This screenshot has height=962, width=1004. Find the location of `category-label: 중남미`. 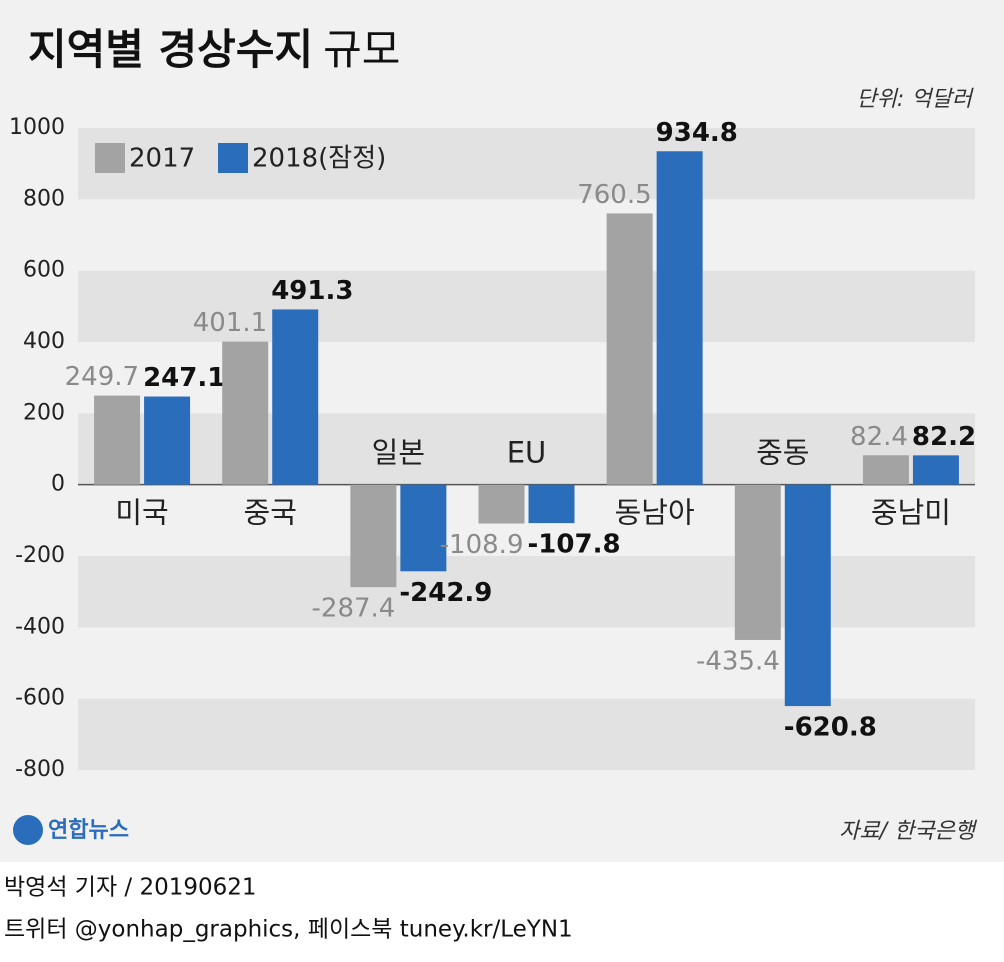

category-label: 중남미 is located at coordinates (911, 513).